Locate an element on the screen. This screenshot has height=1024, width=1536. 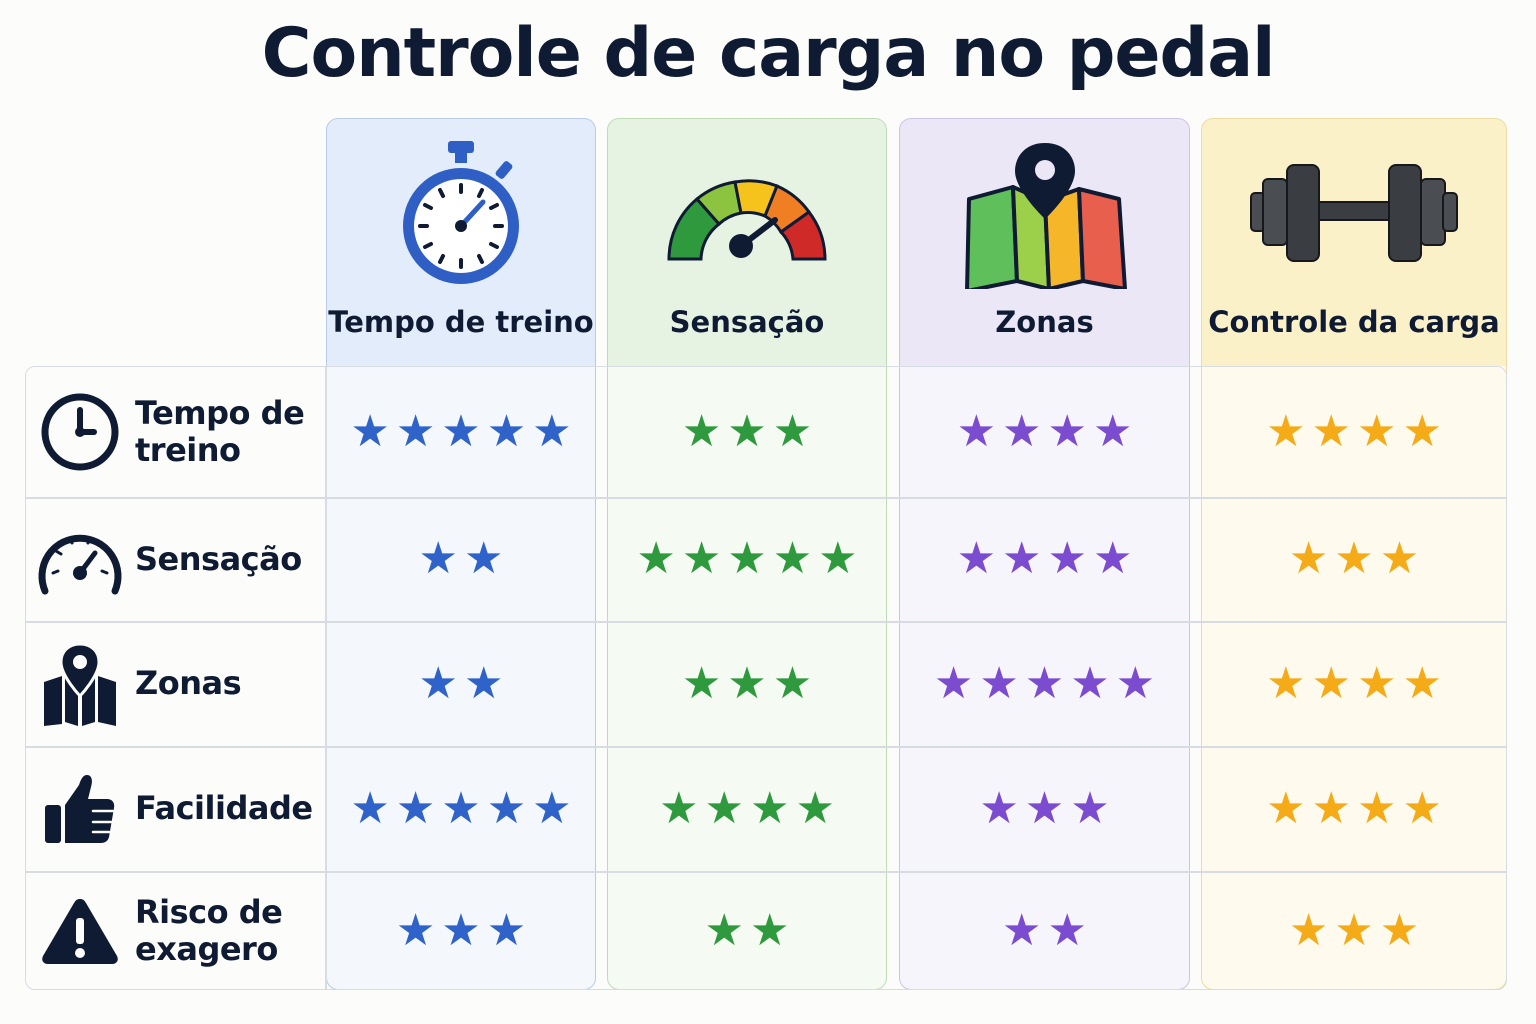
row-label-line1: Zonas is located at coordinates (188, 683).